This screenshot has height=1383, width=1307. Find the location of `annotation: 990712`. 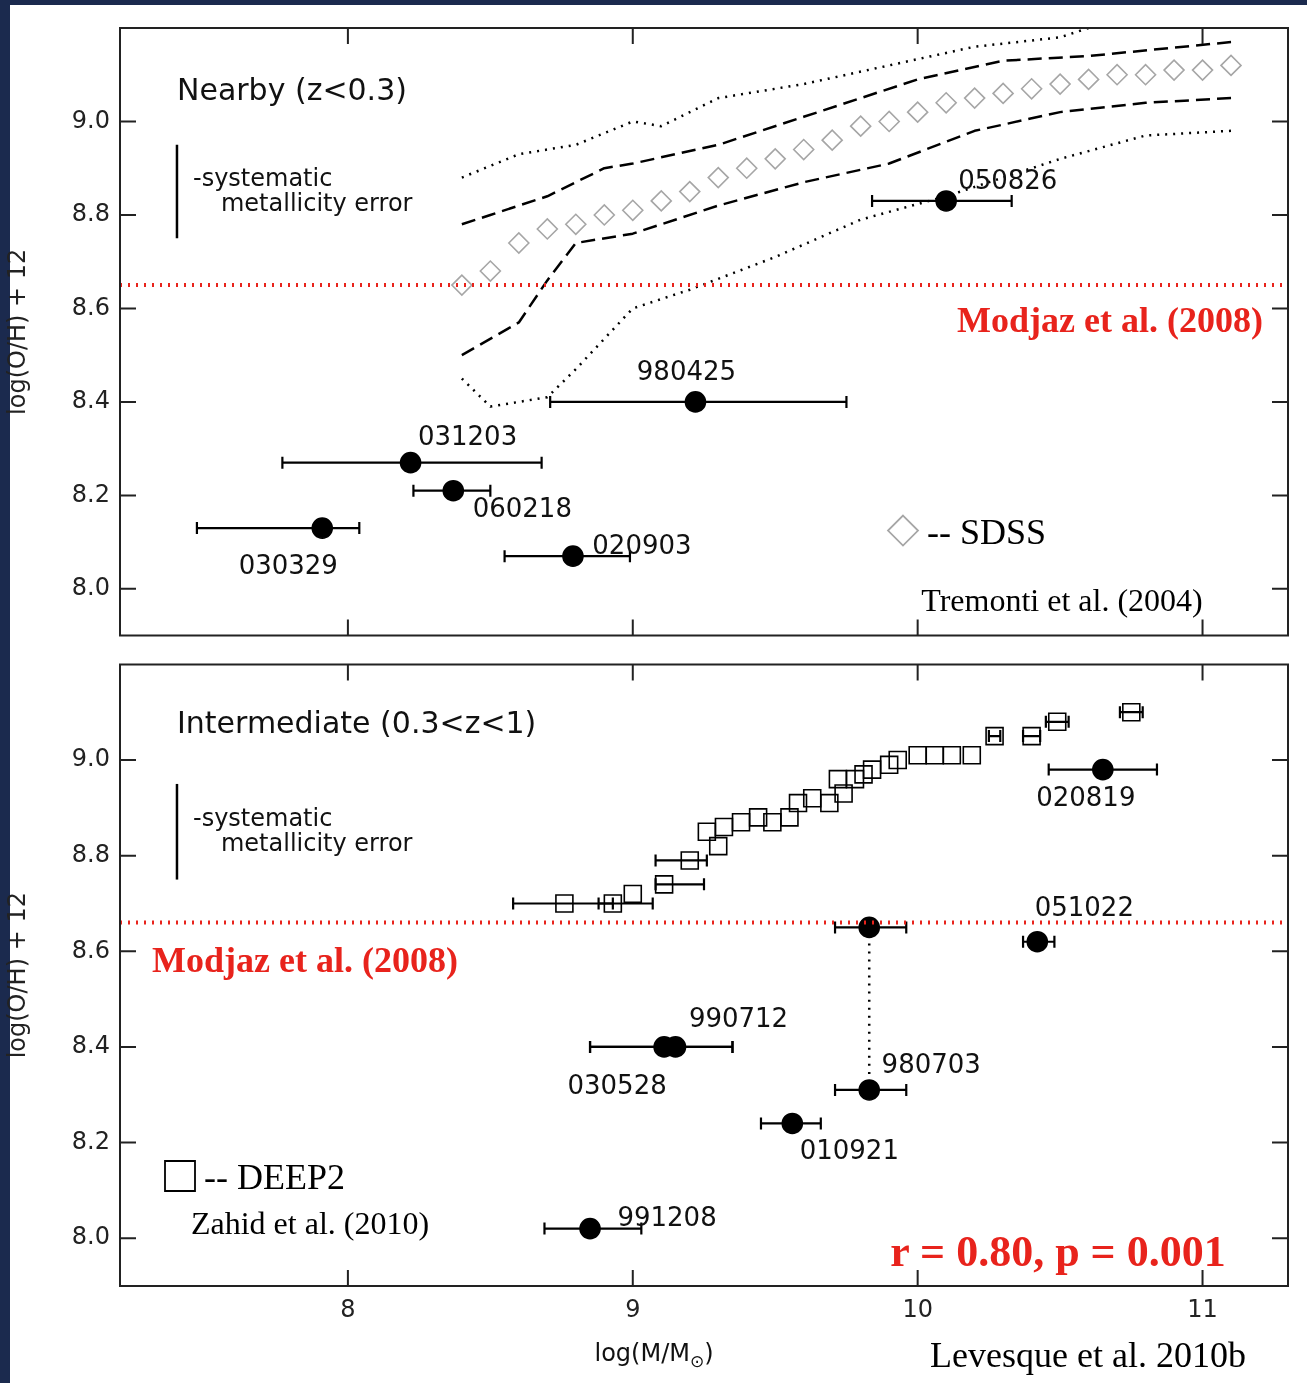

annotation: 990712 is located at coordinates (738, 1017).